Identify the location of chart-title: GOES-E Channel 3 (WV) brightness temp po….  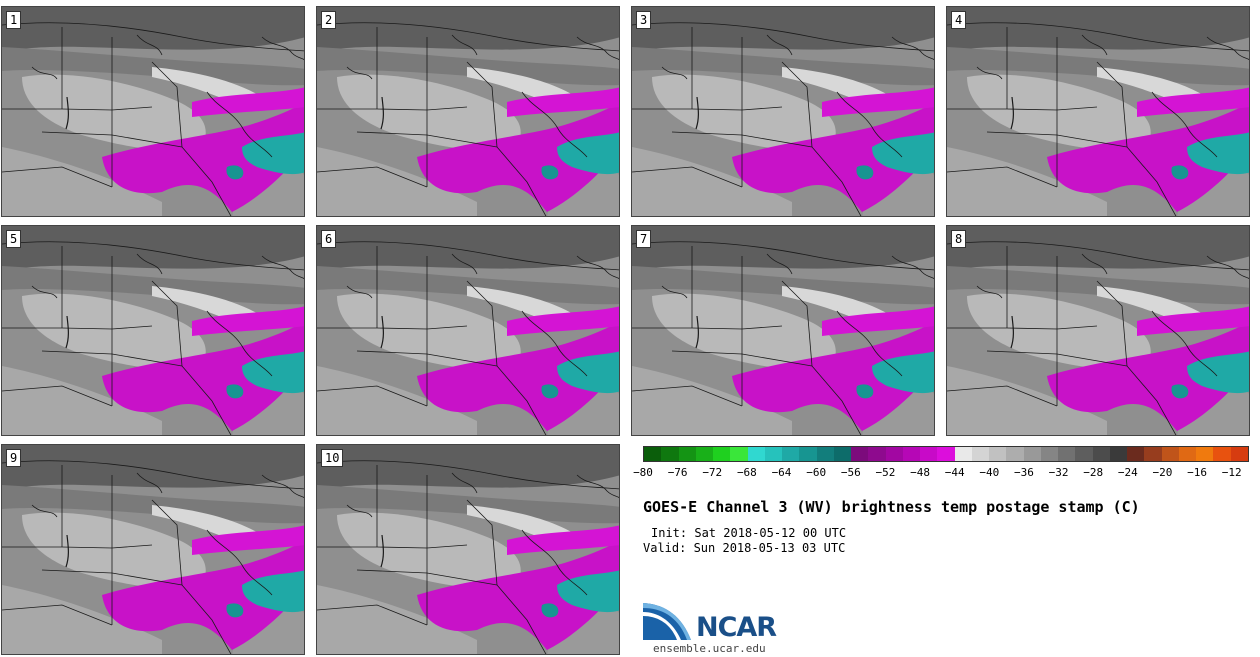
(891, 507).